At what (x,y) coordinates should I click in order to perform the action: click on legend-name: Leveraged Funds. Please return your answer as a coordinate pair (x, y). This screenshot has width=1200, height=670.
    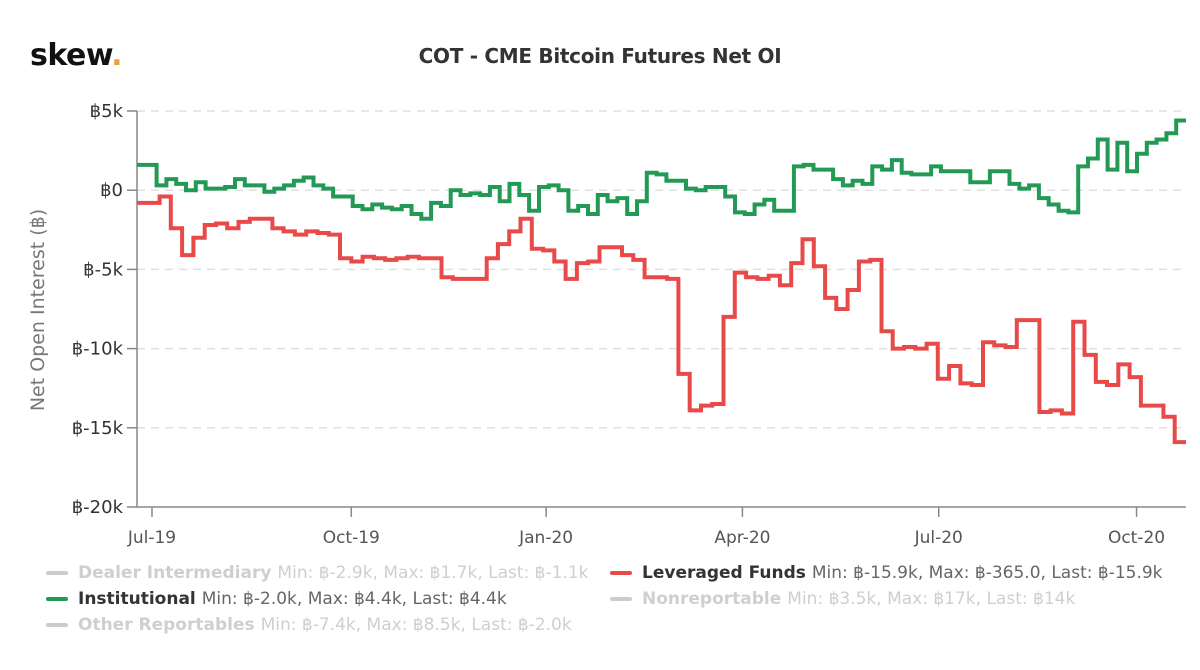
    Looking at the image, I should click on (724, 573).